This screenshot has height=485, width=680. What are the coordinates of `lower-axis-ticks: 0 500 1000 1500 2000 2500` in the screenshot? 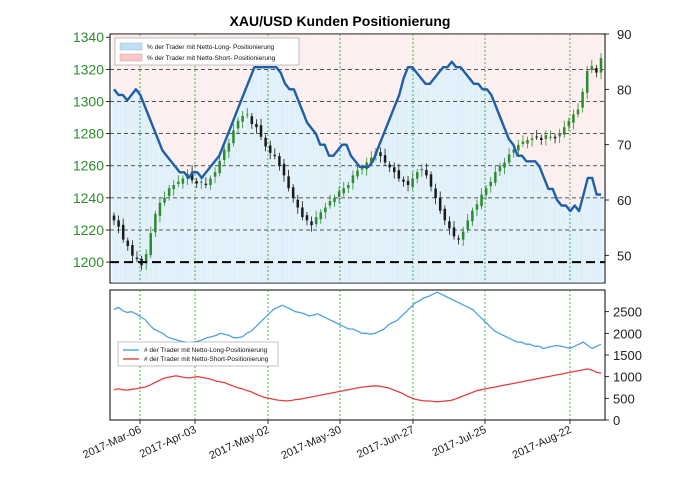 It's located at (623, 366).